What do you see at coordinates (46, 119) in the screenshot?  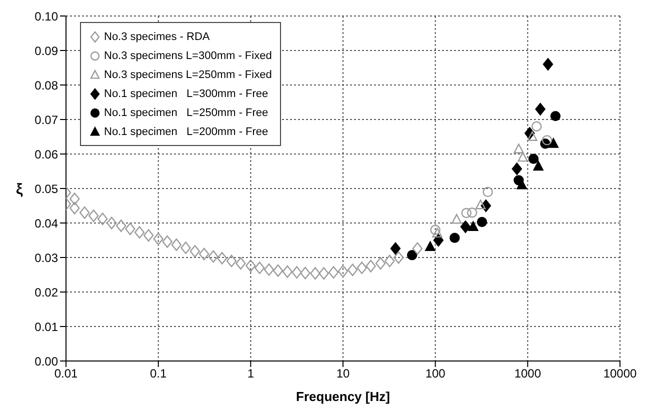 I see `y-tick-label: 0.07` at bounding box center [46, 119].